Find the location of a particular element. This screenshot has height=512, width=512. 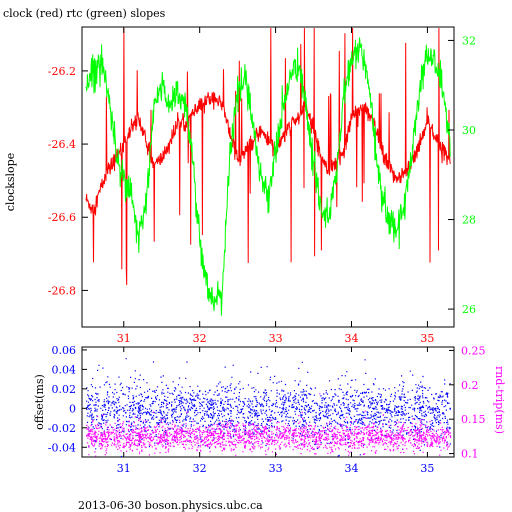

top-right-tick-label: 32 is located at coordinates (469, 40).